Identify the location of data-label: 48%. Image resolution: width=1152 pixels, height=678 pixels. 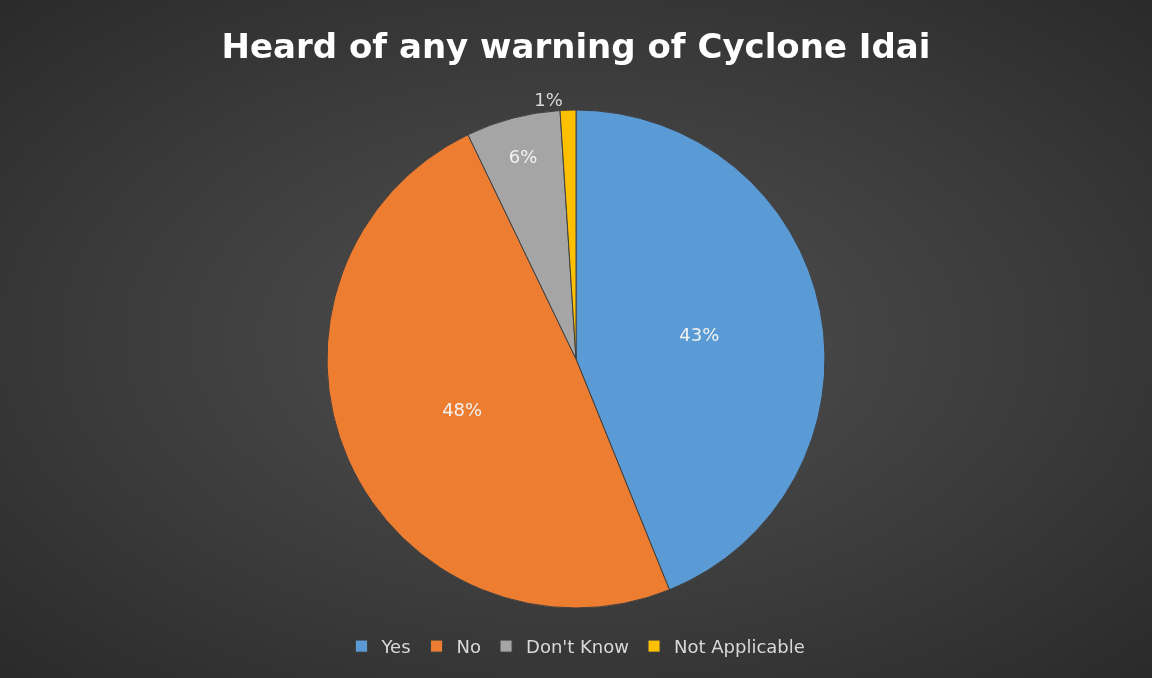
(462, 409).